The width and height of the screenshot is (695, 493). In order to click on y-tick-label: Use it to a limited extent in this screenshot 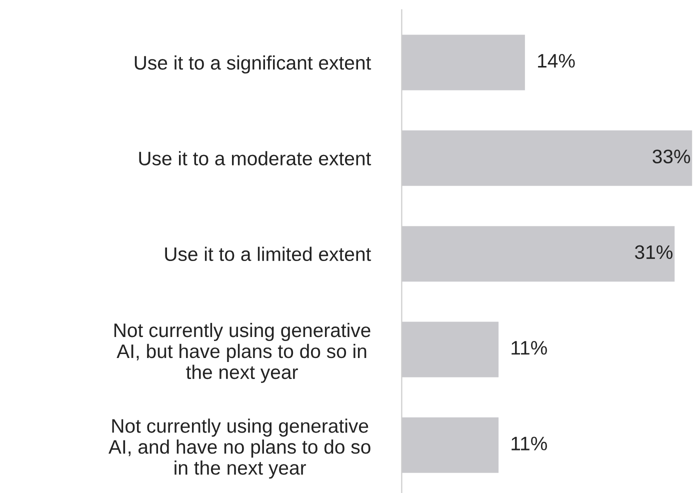, I will do `click(268, 254)`.